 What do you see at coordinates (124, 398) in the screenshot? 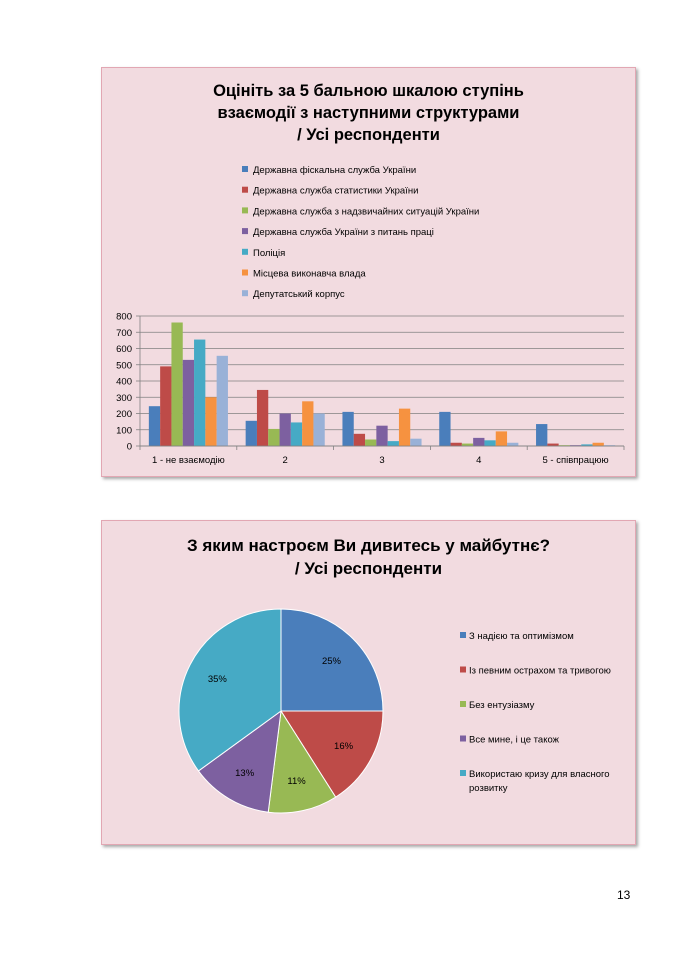
I see `y-tick-label: 300` at bounding box center [124, 398].